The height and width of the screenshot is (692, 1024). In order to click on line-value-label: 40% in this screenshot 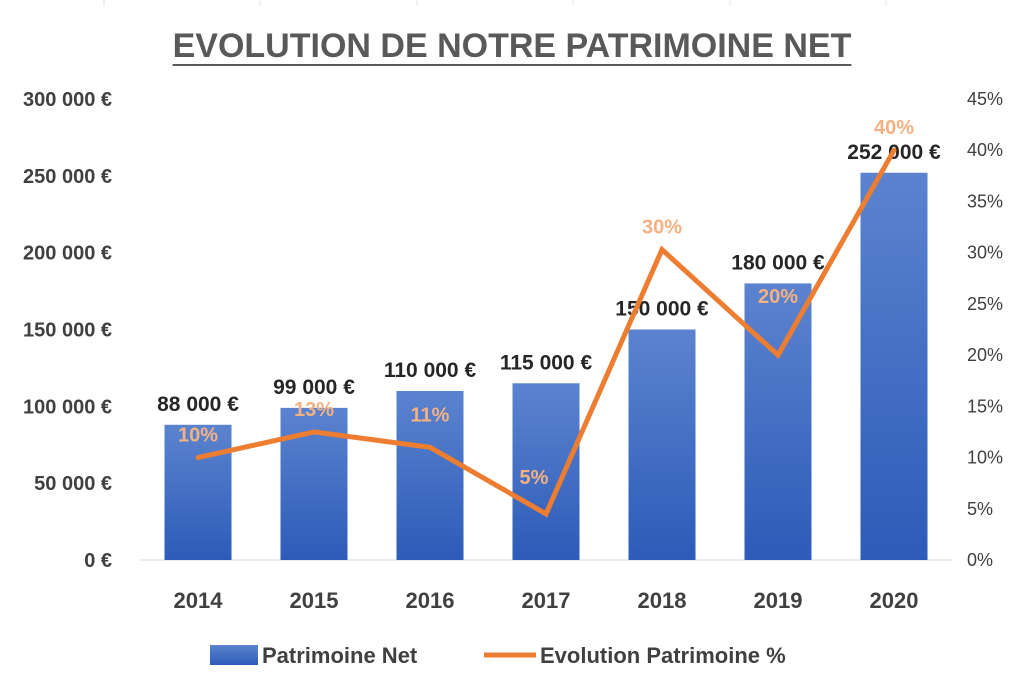, I will do `click(894, 128)`.